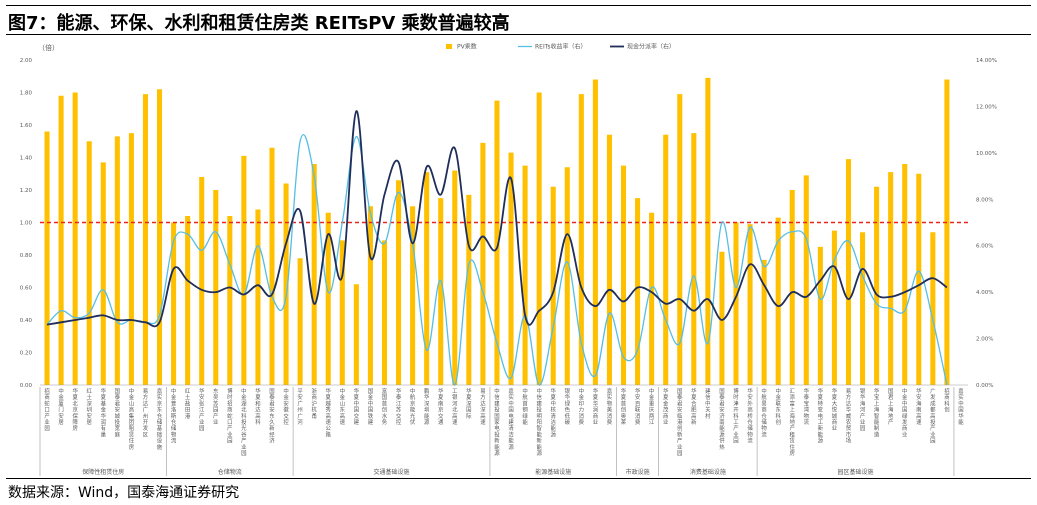 The image size is (1037, 505). What do you see at coordinates (343, 406) in the screenshot?
I see `category-label: 中金山东高速` at bounding box center [343, 406].